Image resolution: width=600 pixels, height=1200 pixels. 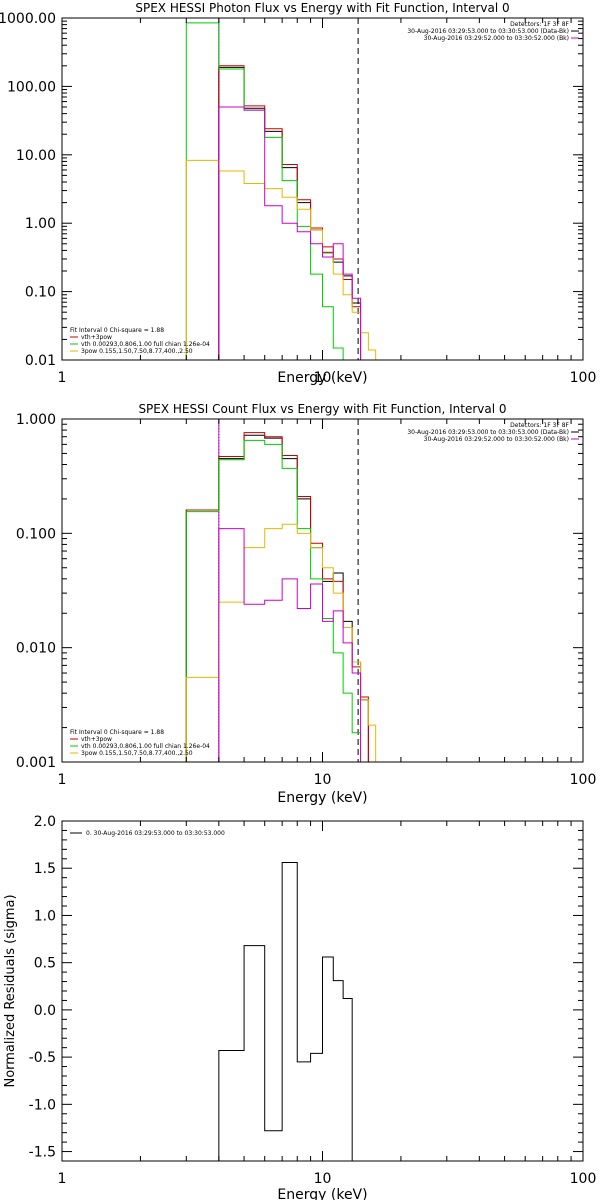 What do you see at coordinates (36, 763) in the screenshot?
I see `y-tick-label: 0.001` at bounding box center [36, 763].